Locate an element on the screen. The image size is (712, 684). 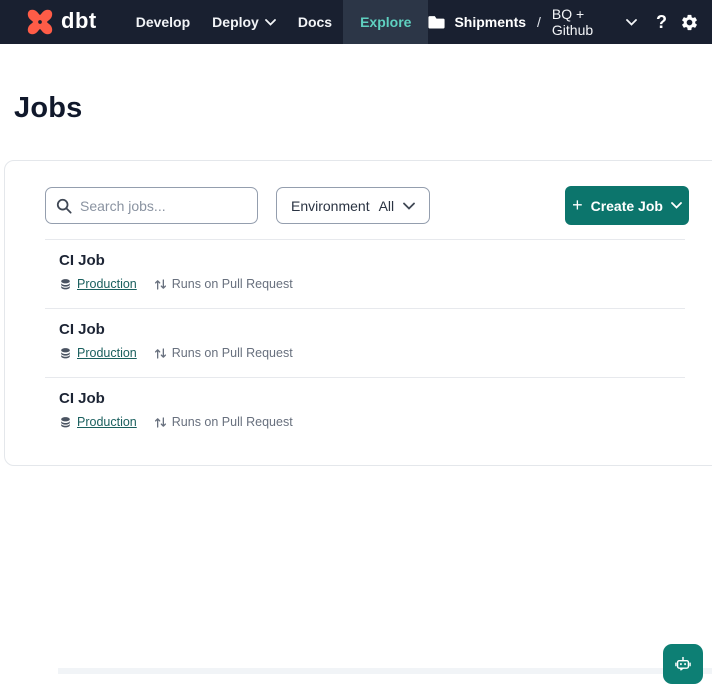
primary-nav: Develop Deploy Docs Explore is located at coordinates (277, 22).